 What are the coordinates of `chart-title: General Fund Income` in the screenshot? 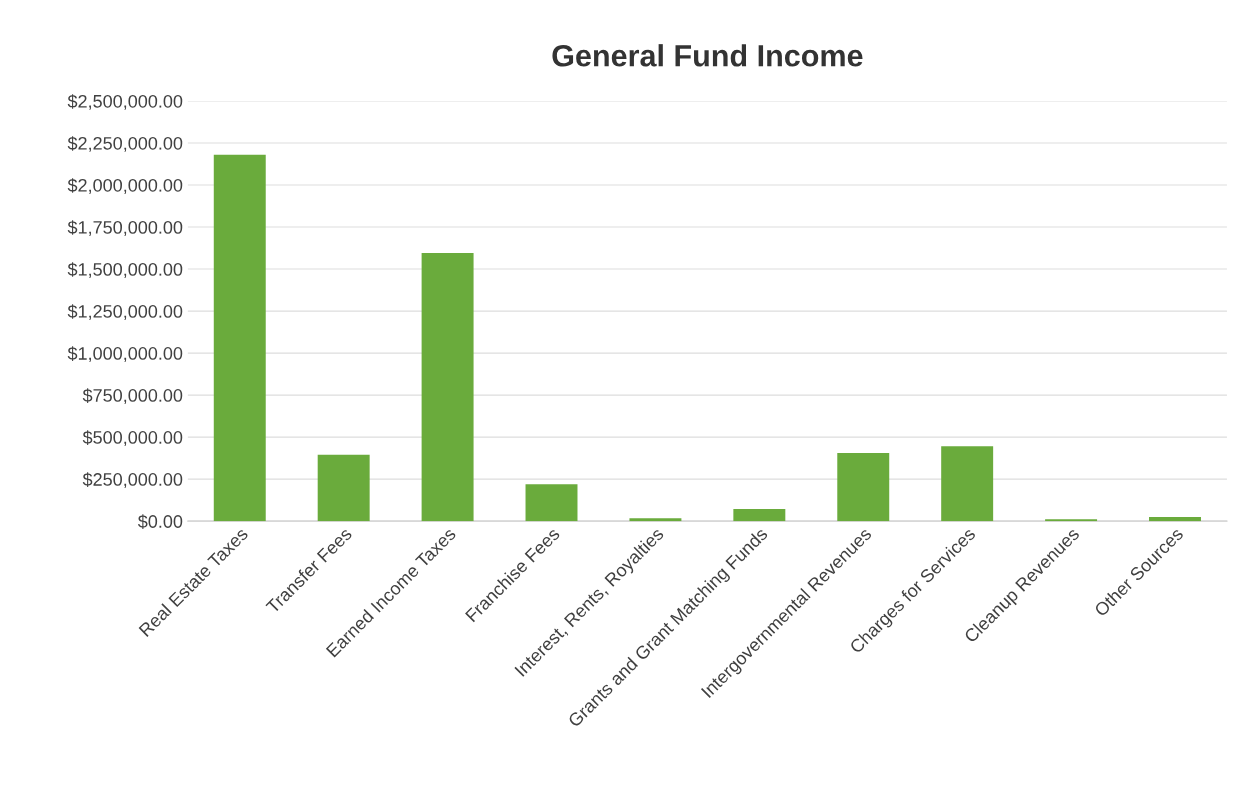 It's located at (707, 55).